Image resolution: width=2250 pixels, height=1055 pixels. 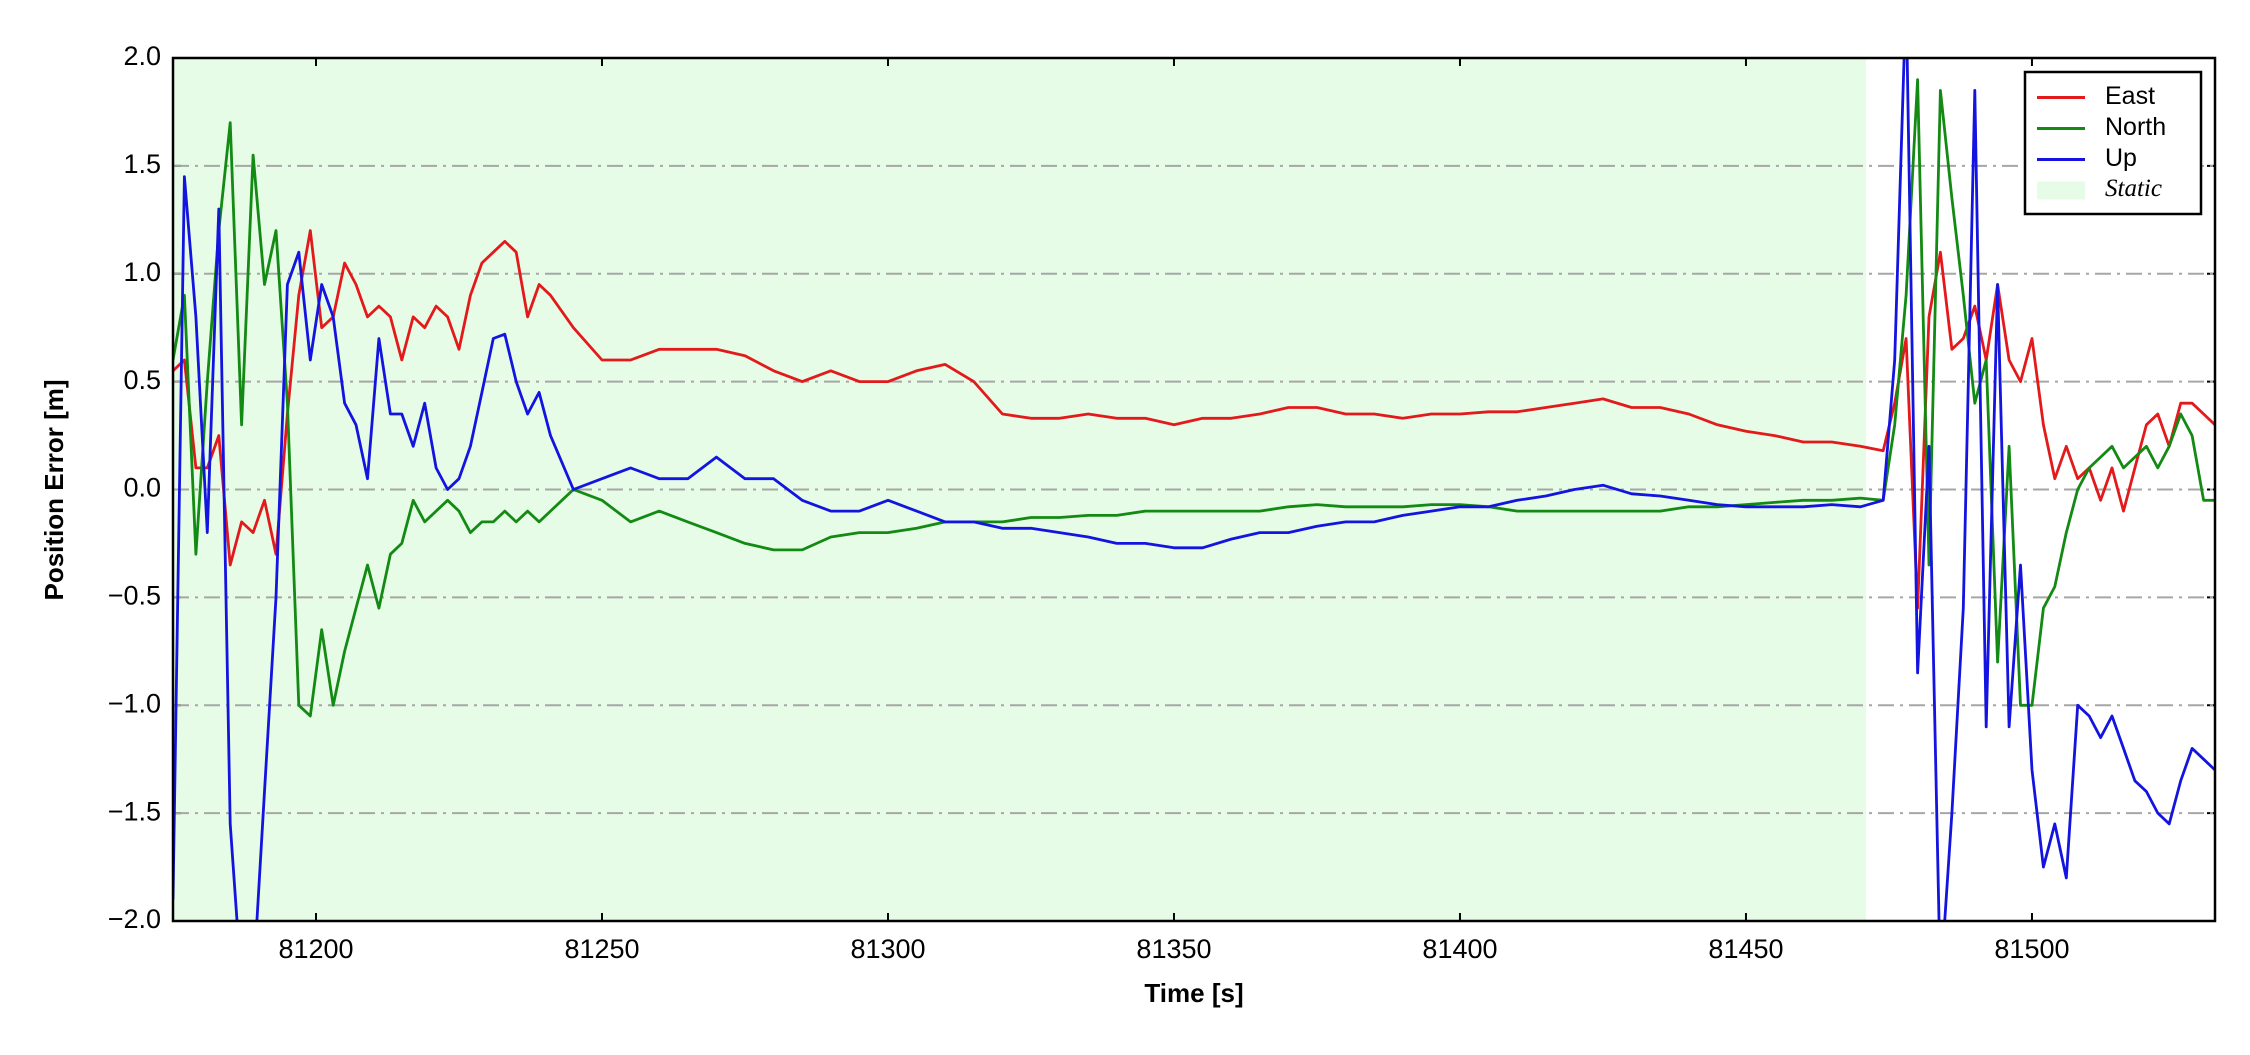 I want to click on x-tick-label: 81200, so click(x=315, y=949).